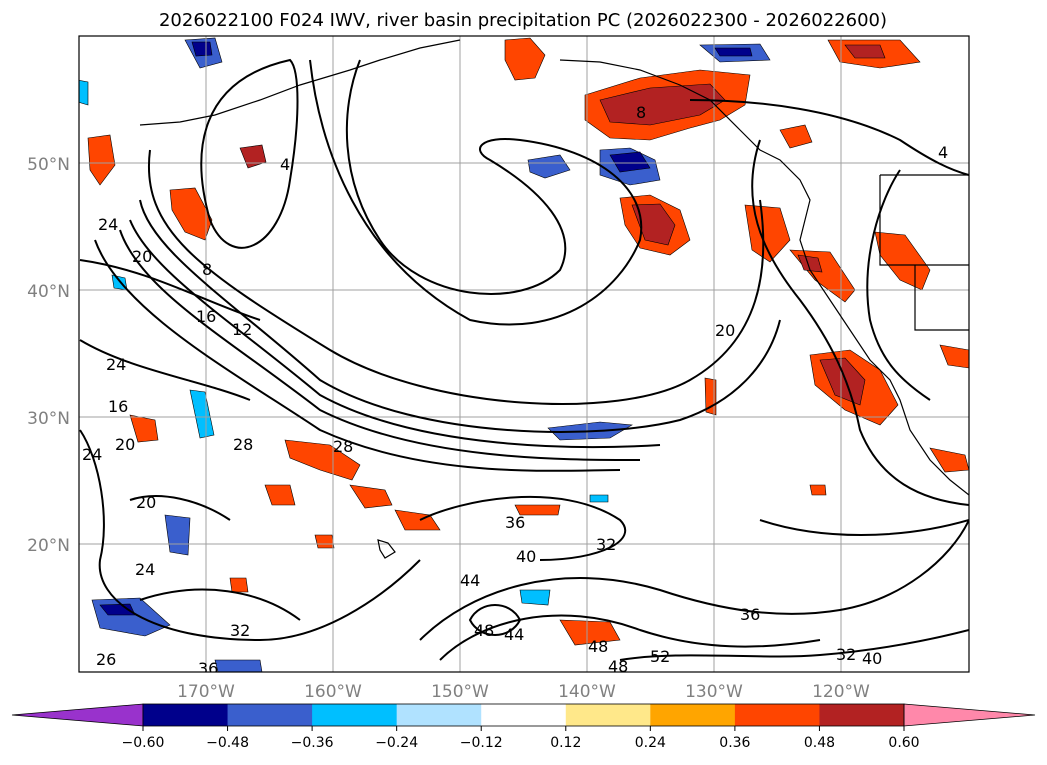 The width and height of the screenshot is (1047, 765). Describe the element at coordinates (312, 743) in the screenshot. I see `colorbar-tick-label: −0.36` at that location.